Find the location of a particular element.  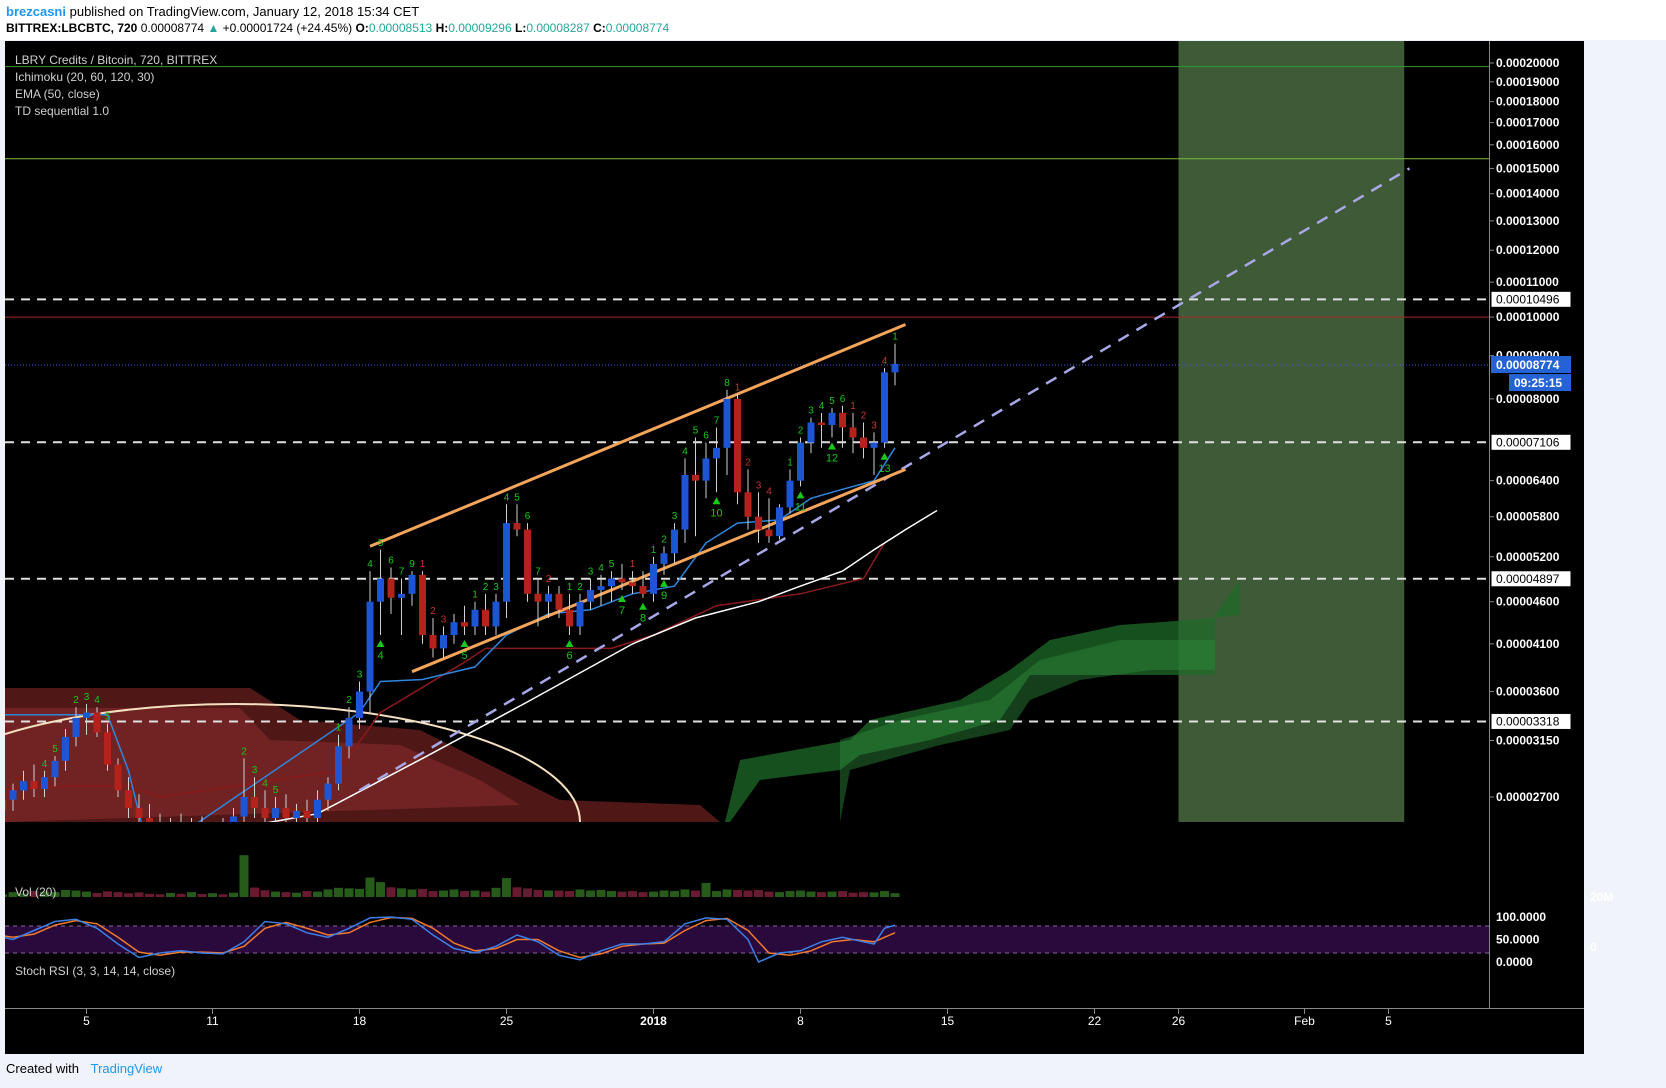

legend-stoch: Stoch RSI (3, 3, 14, 14, close) is located at coordinates (95, 971).